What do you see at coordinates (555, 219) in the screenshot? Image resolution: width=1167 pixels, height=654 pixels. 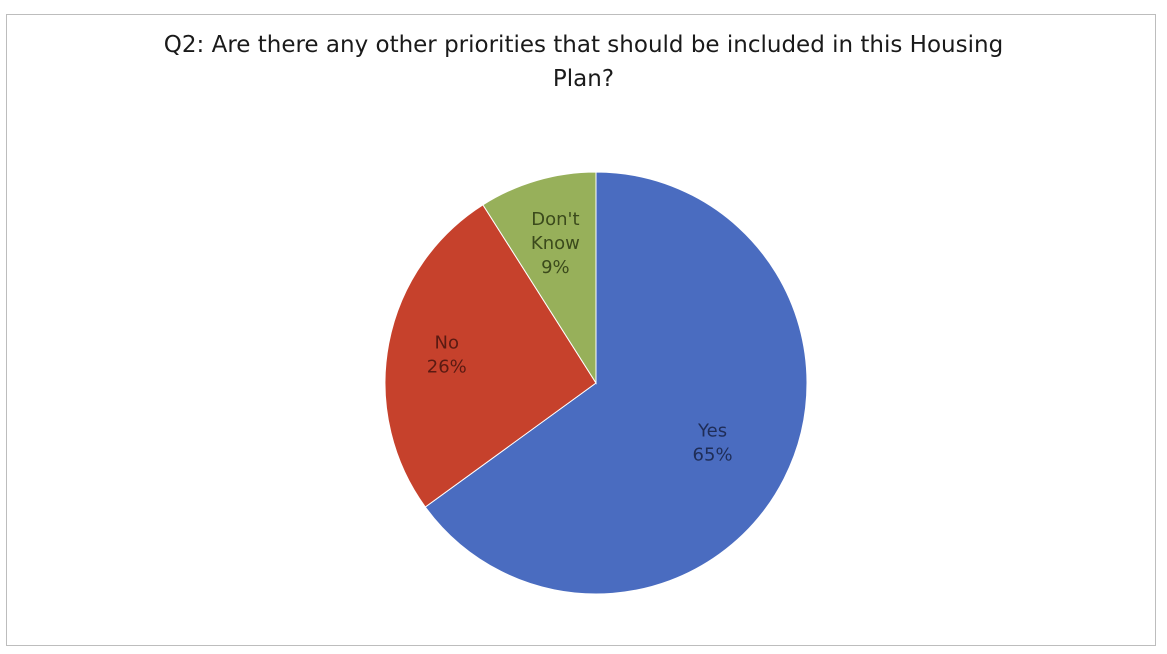 I see `pie-label-don-t-know-line: Don't` at bounding box center [555, 219].